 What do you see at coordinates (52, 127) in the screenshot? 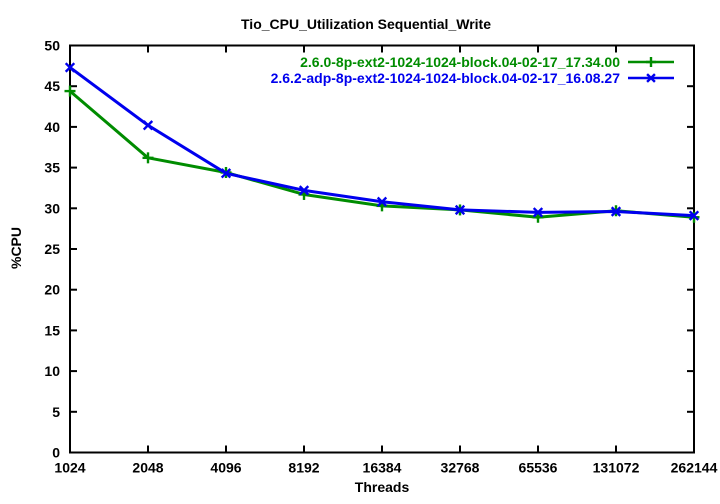
I see `y-tick-label: 40` at bounding box center [52, 127].